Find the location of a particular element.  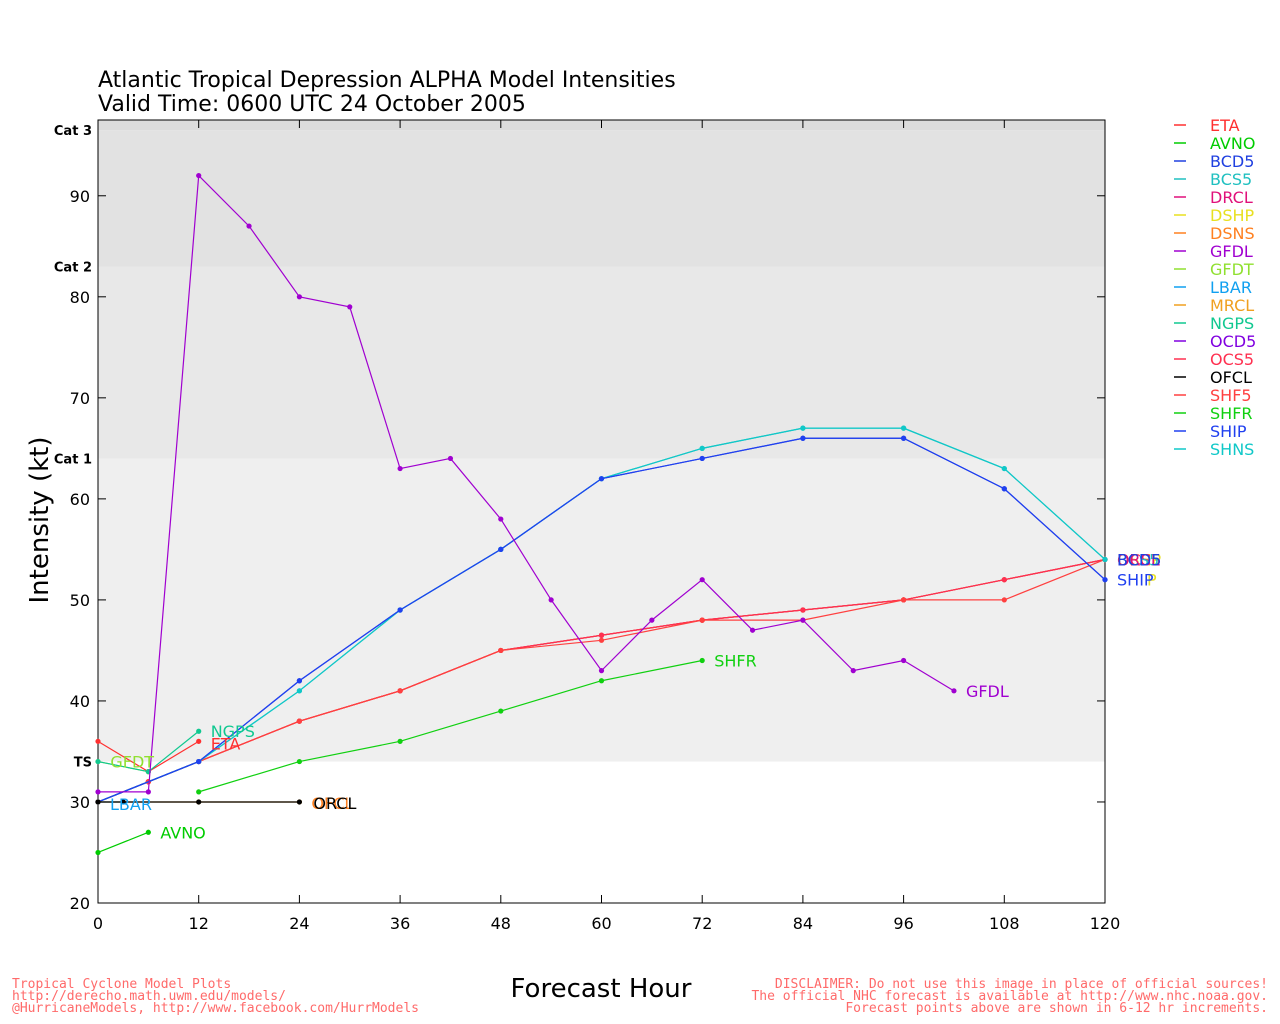

x-tick-label: 84 is located at coordinates (803, 923).